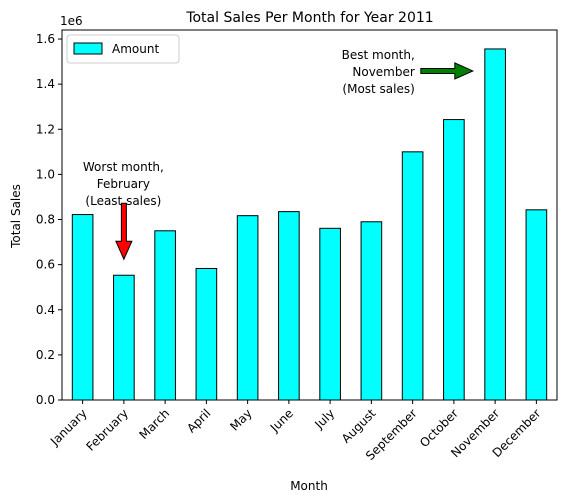 Image resolution: width=577 pixels, height=503 pixels. What do you see at coordinates (536, 305) in the screenshot?
I see `bar-december` at bounding box center [536, 305].